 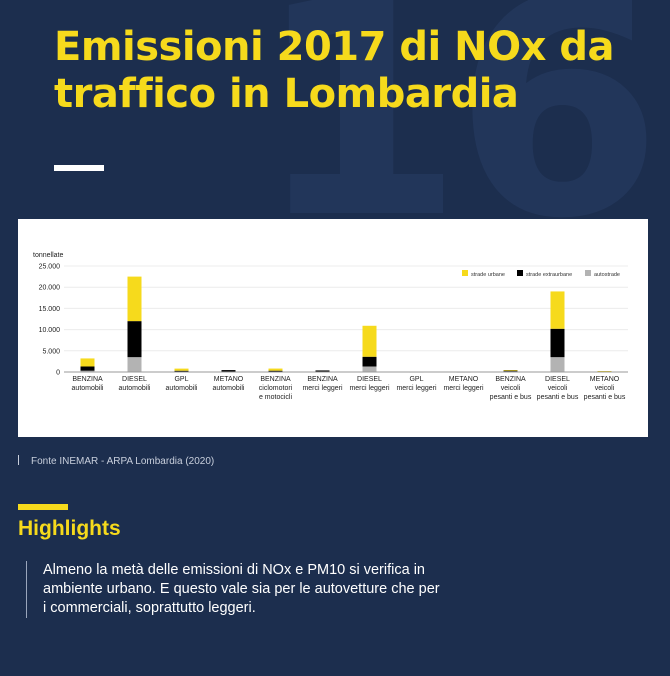 What do you see at coordinates (488, 275) in the screenshot?
I see `legend-label: strade urbane` at bounding box center [488, 275].